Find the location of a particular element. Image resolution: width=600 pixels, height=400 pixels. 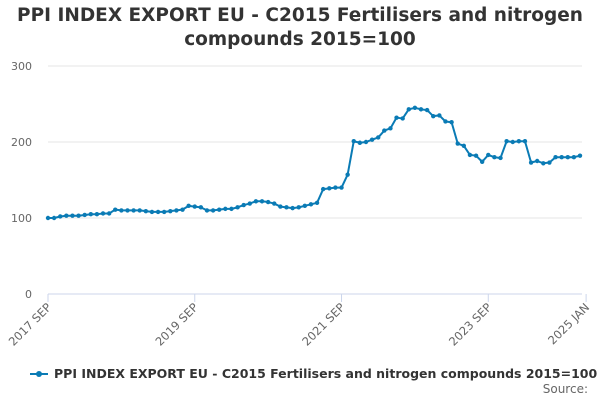

x-tick-label-3: 2023 SEP is located at coordinates (470, 324).